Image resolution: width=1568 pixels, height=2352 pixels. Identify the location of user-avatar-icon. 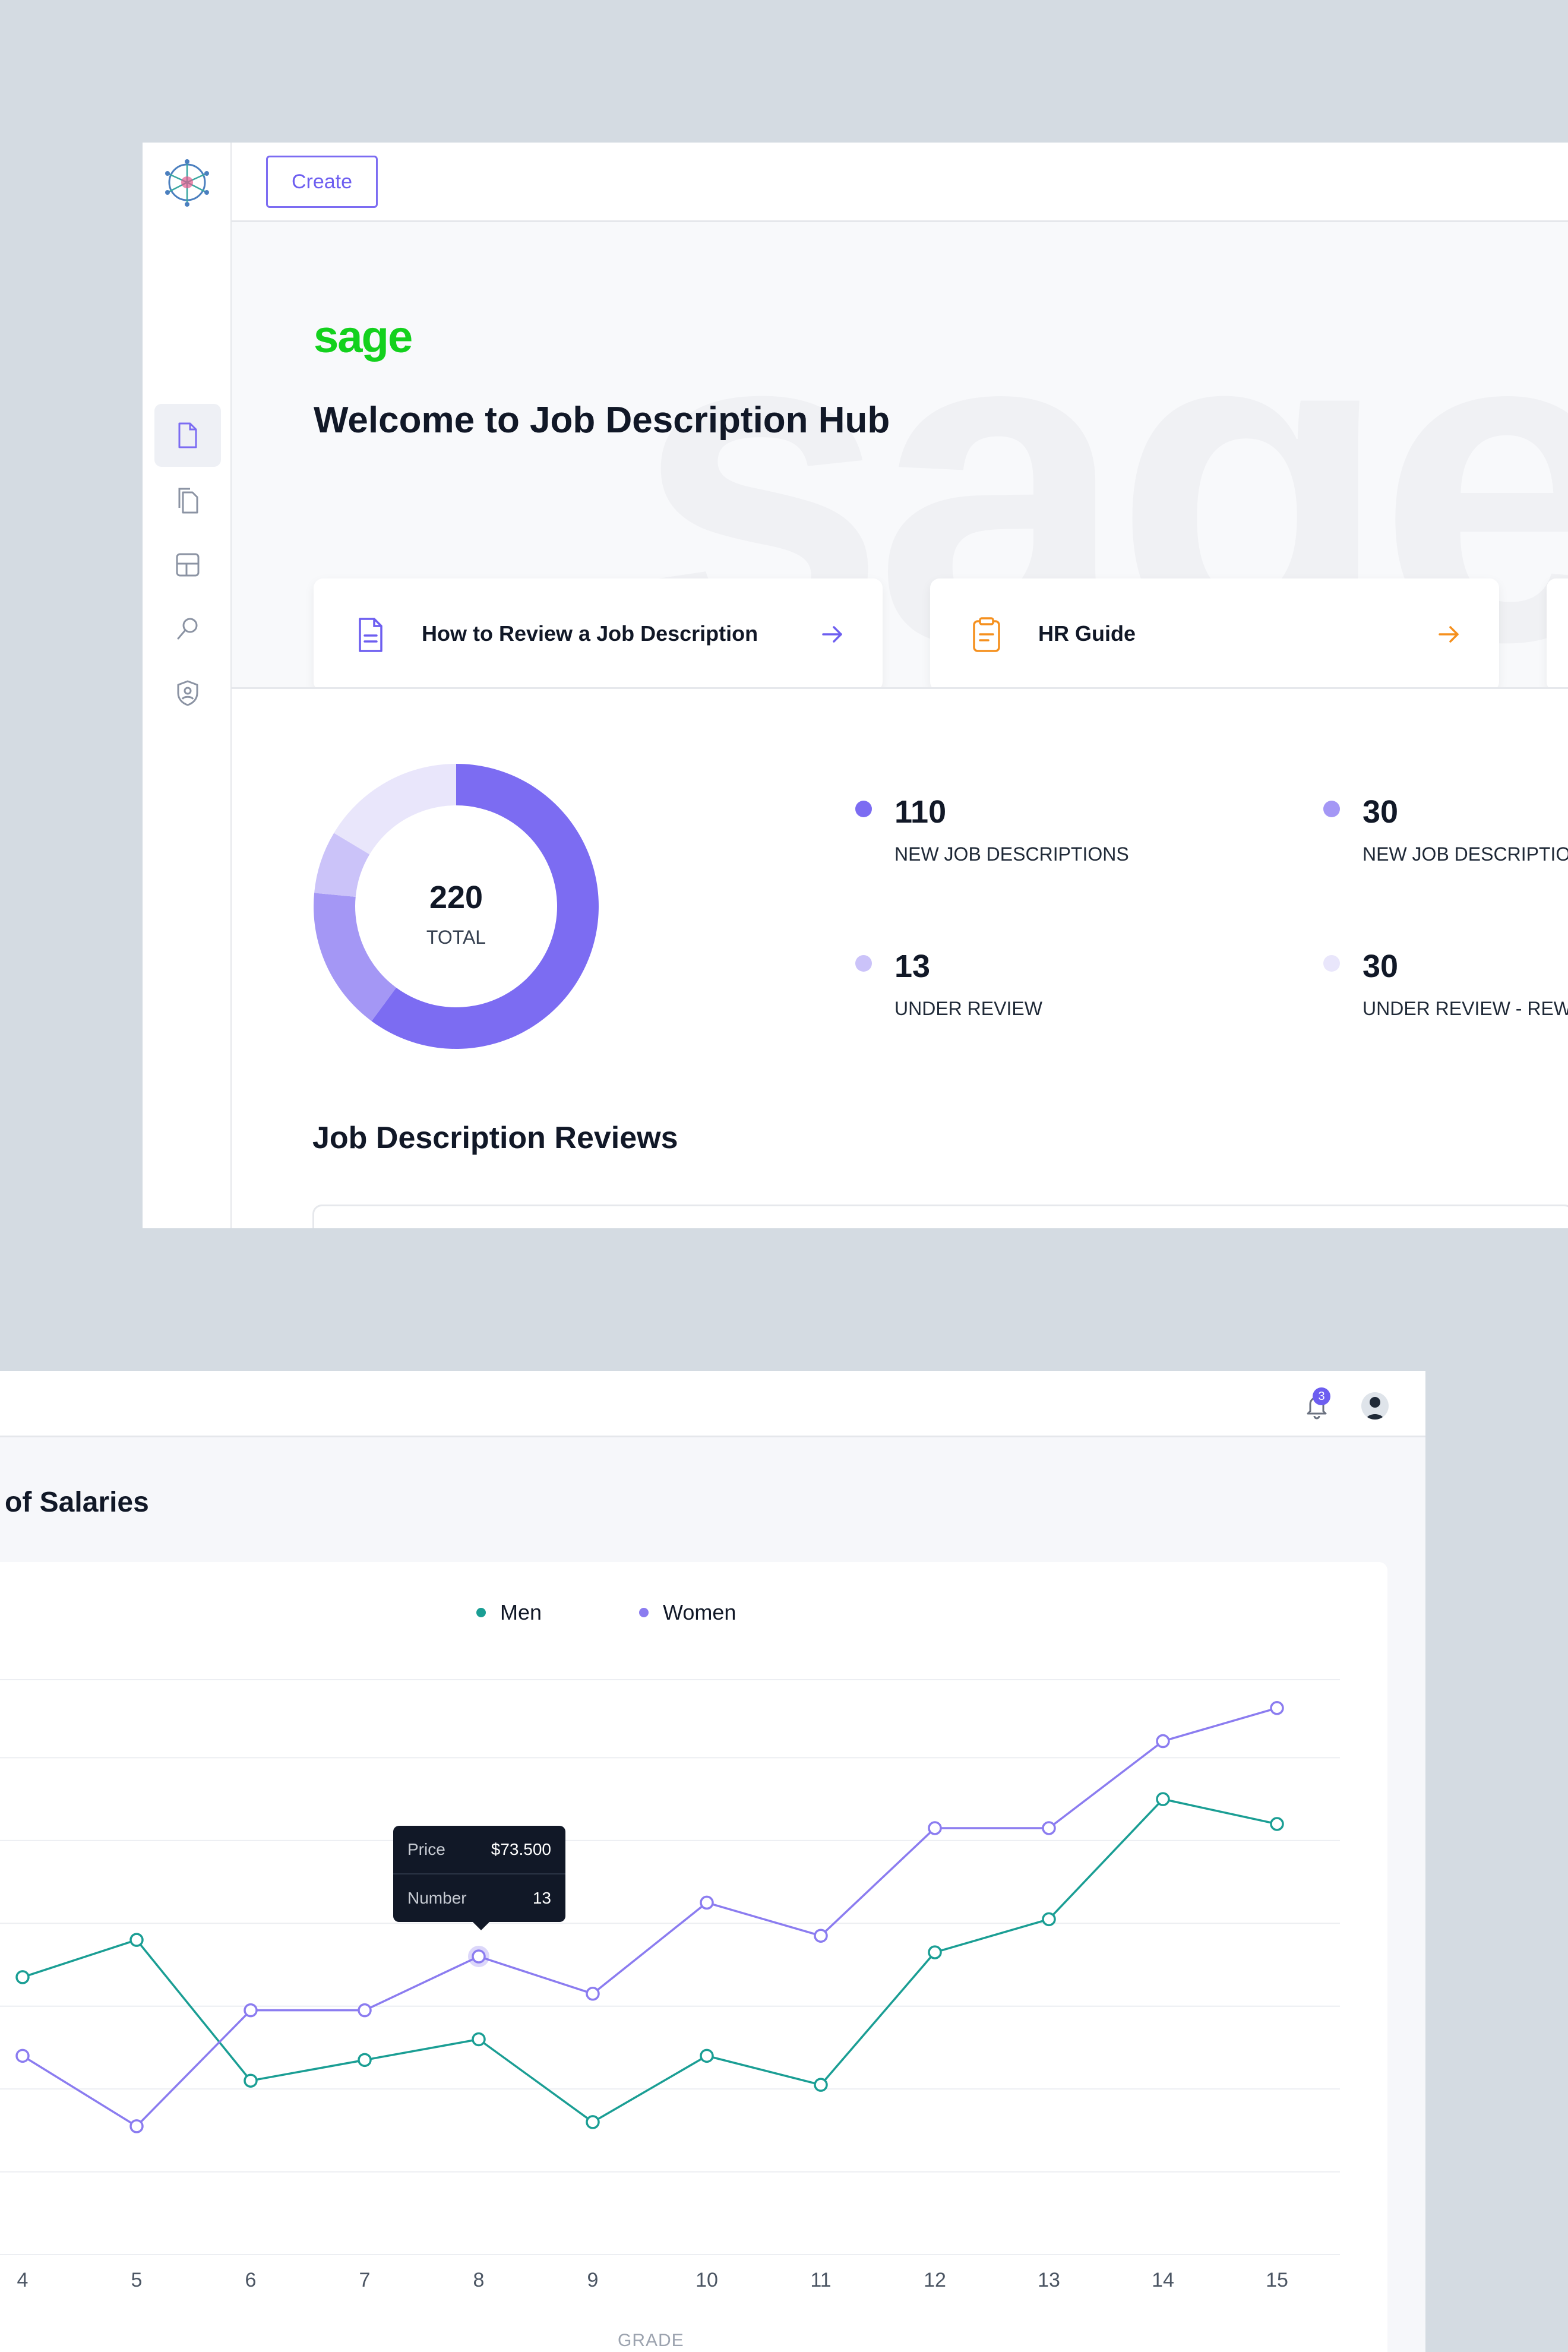
(1375, 1408).